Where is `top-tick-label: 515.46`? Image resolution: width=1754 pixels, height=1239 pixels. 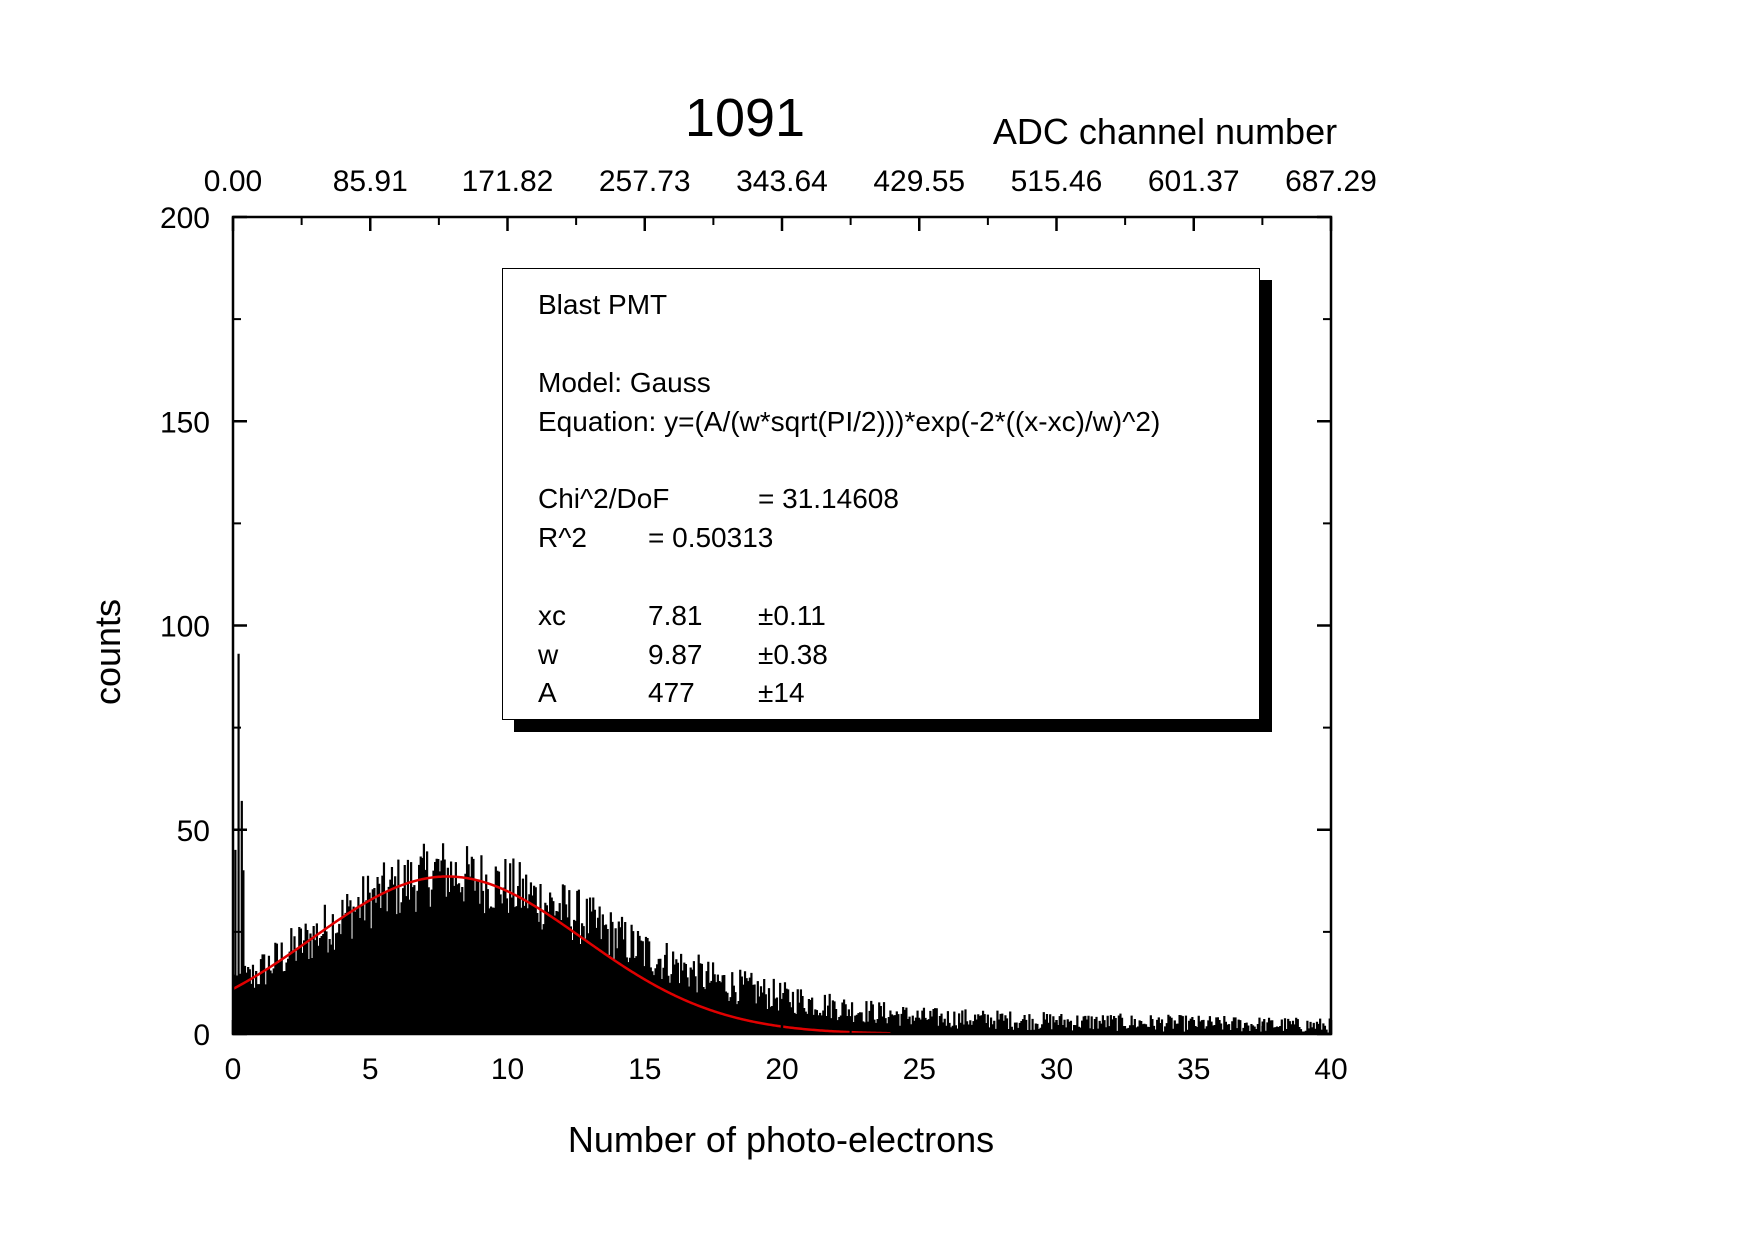 top-tick-label: 515.46 is located at coordinates (1057, 181).